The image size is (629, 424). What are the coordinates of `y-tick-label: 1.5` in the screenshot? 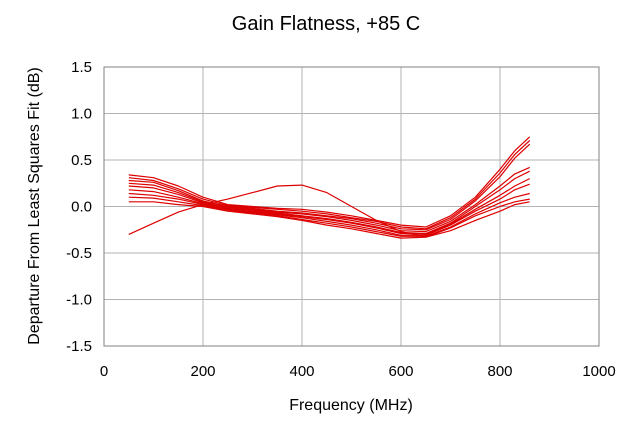 It's located at (81, 67).